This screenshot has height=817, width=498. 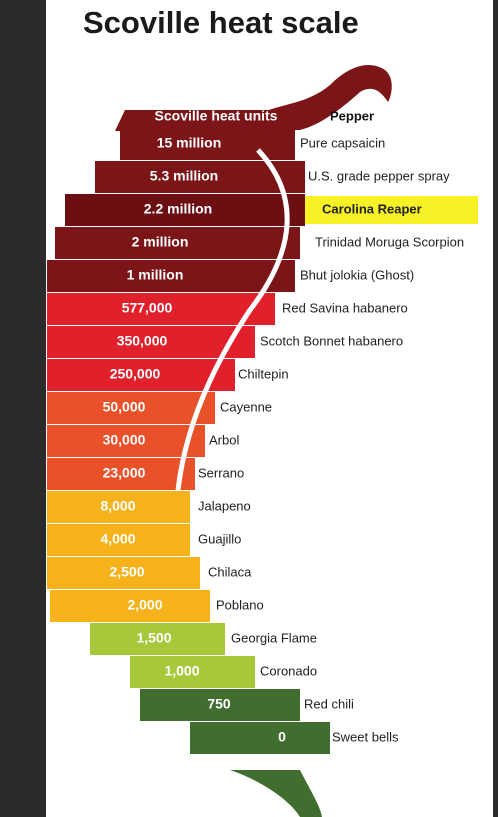 I want to click on pepper-name: Jalapeno, so click(x=224, y=505).